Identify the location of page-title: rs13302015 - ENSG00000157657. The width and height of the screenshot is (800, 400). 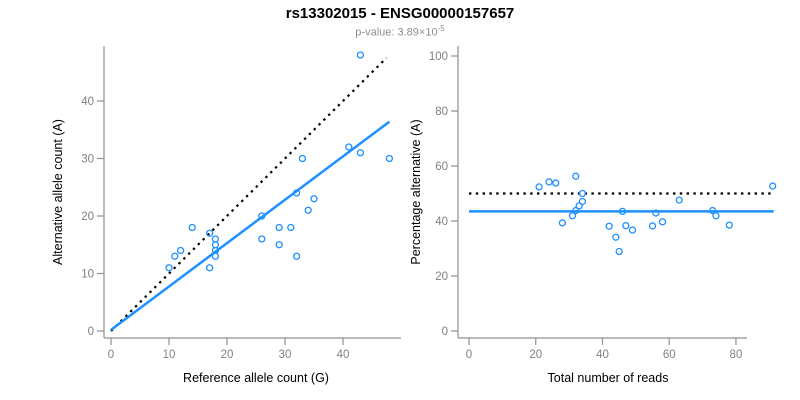
(400, 13).